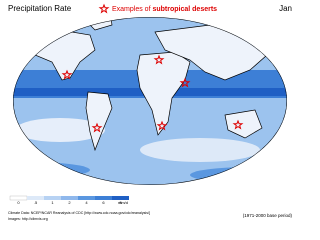 This screenshot has width=320, height=240. I want to click on colorbar-ticks: 0 .5 1 2 4 6 8, so click(69, 202).